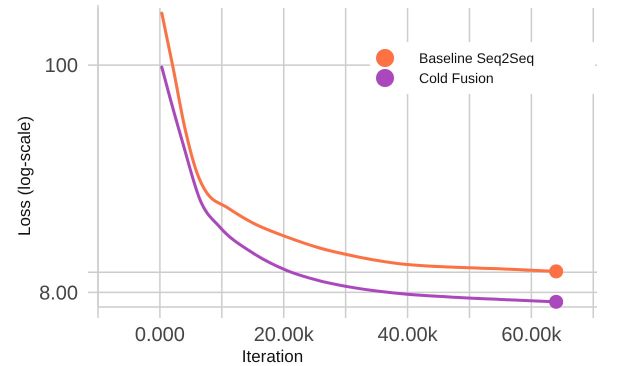 The height and width of the screenshot is (366, 636). Describe the element at coordinates (408, 335) in the screenshot. I see `x-tick-label: 40.00k` at that location.